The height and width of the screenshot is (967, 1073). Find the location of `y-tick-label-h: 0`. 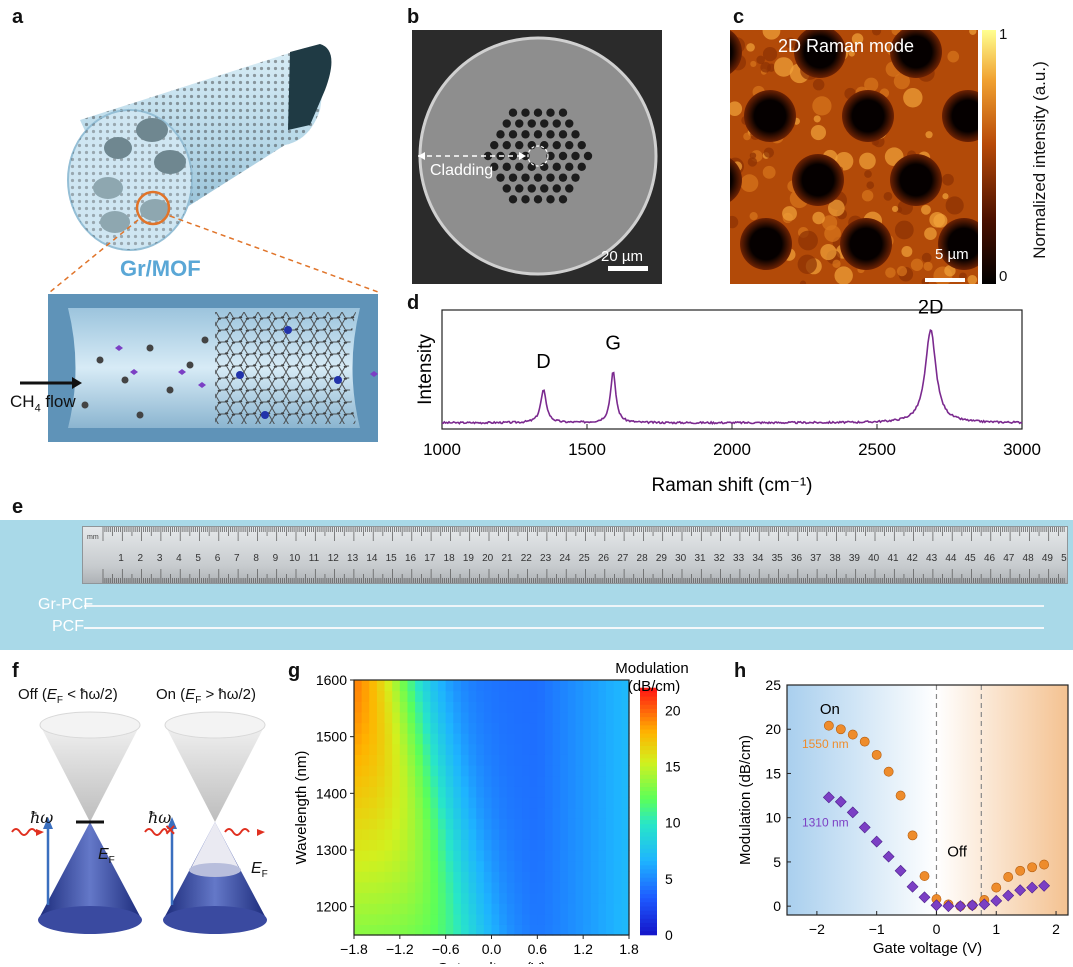

y-tick-label-h: 0 is located at coordinates (777, 906).